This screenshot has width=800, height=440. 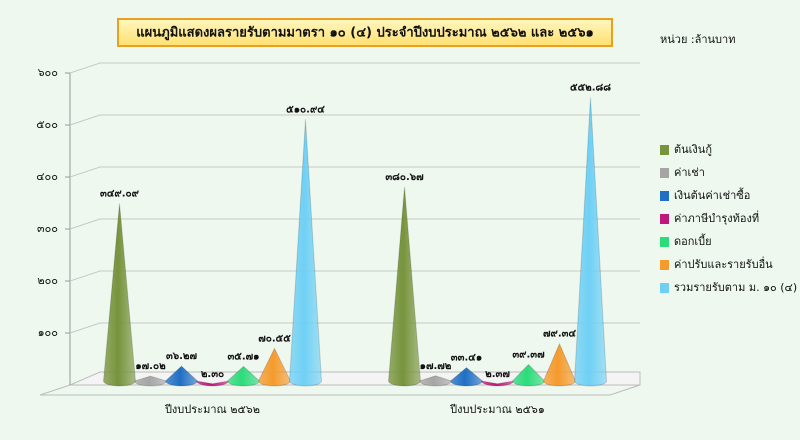 What do you see at coordinates (735, 287) in the screenshot?
I see `legend-label: รวมรายรับตาม ม. ๑๐ (๔)` at bounding box center [735, 287].